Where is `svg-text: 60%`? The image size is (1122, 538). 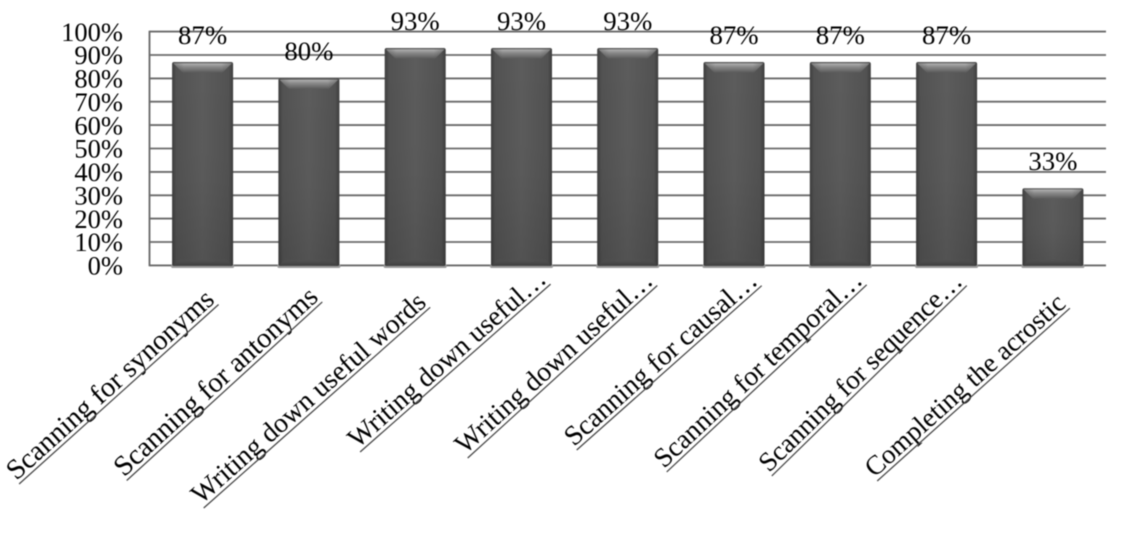
svg-text: 60% is located at coordinates (98, 125).